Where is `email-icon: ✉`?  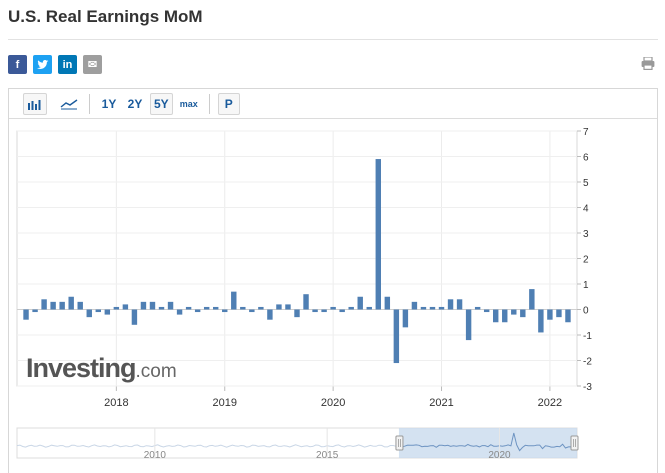 email-icon: ✉ is located at coordinates (92, 64).